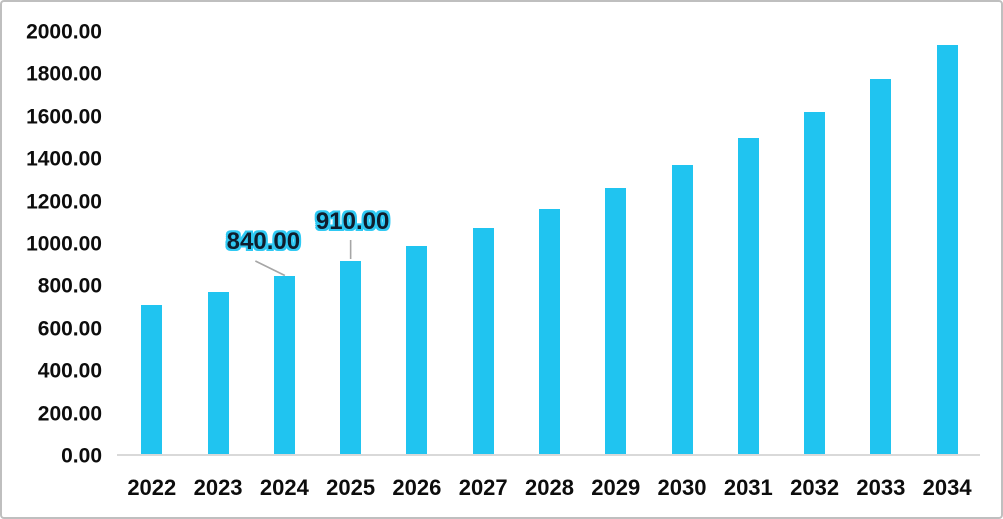  Describe the element at coordinates (881, 266) in the screenshot. I see `bar-2033` at that location.